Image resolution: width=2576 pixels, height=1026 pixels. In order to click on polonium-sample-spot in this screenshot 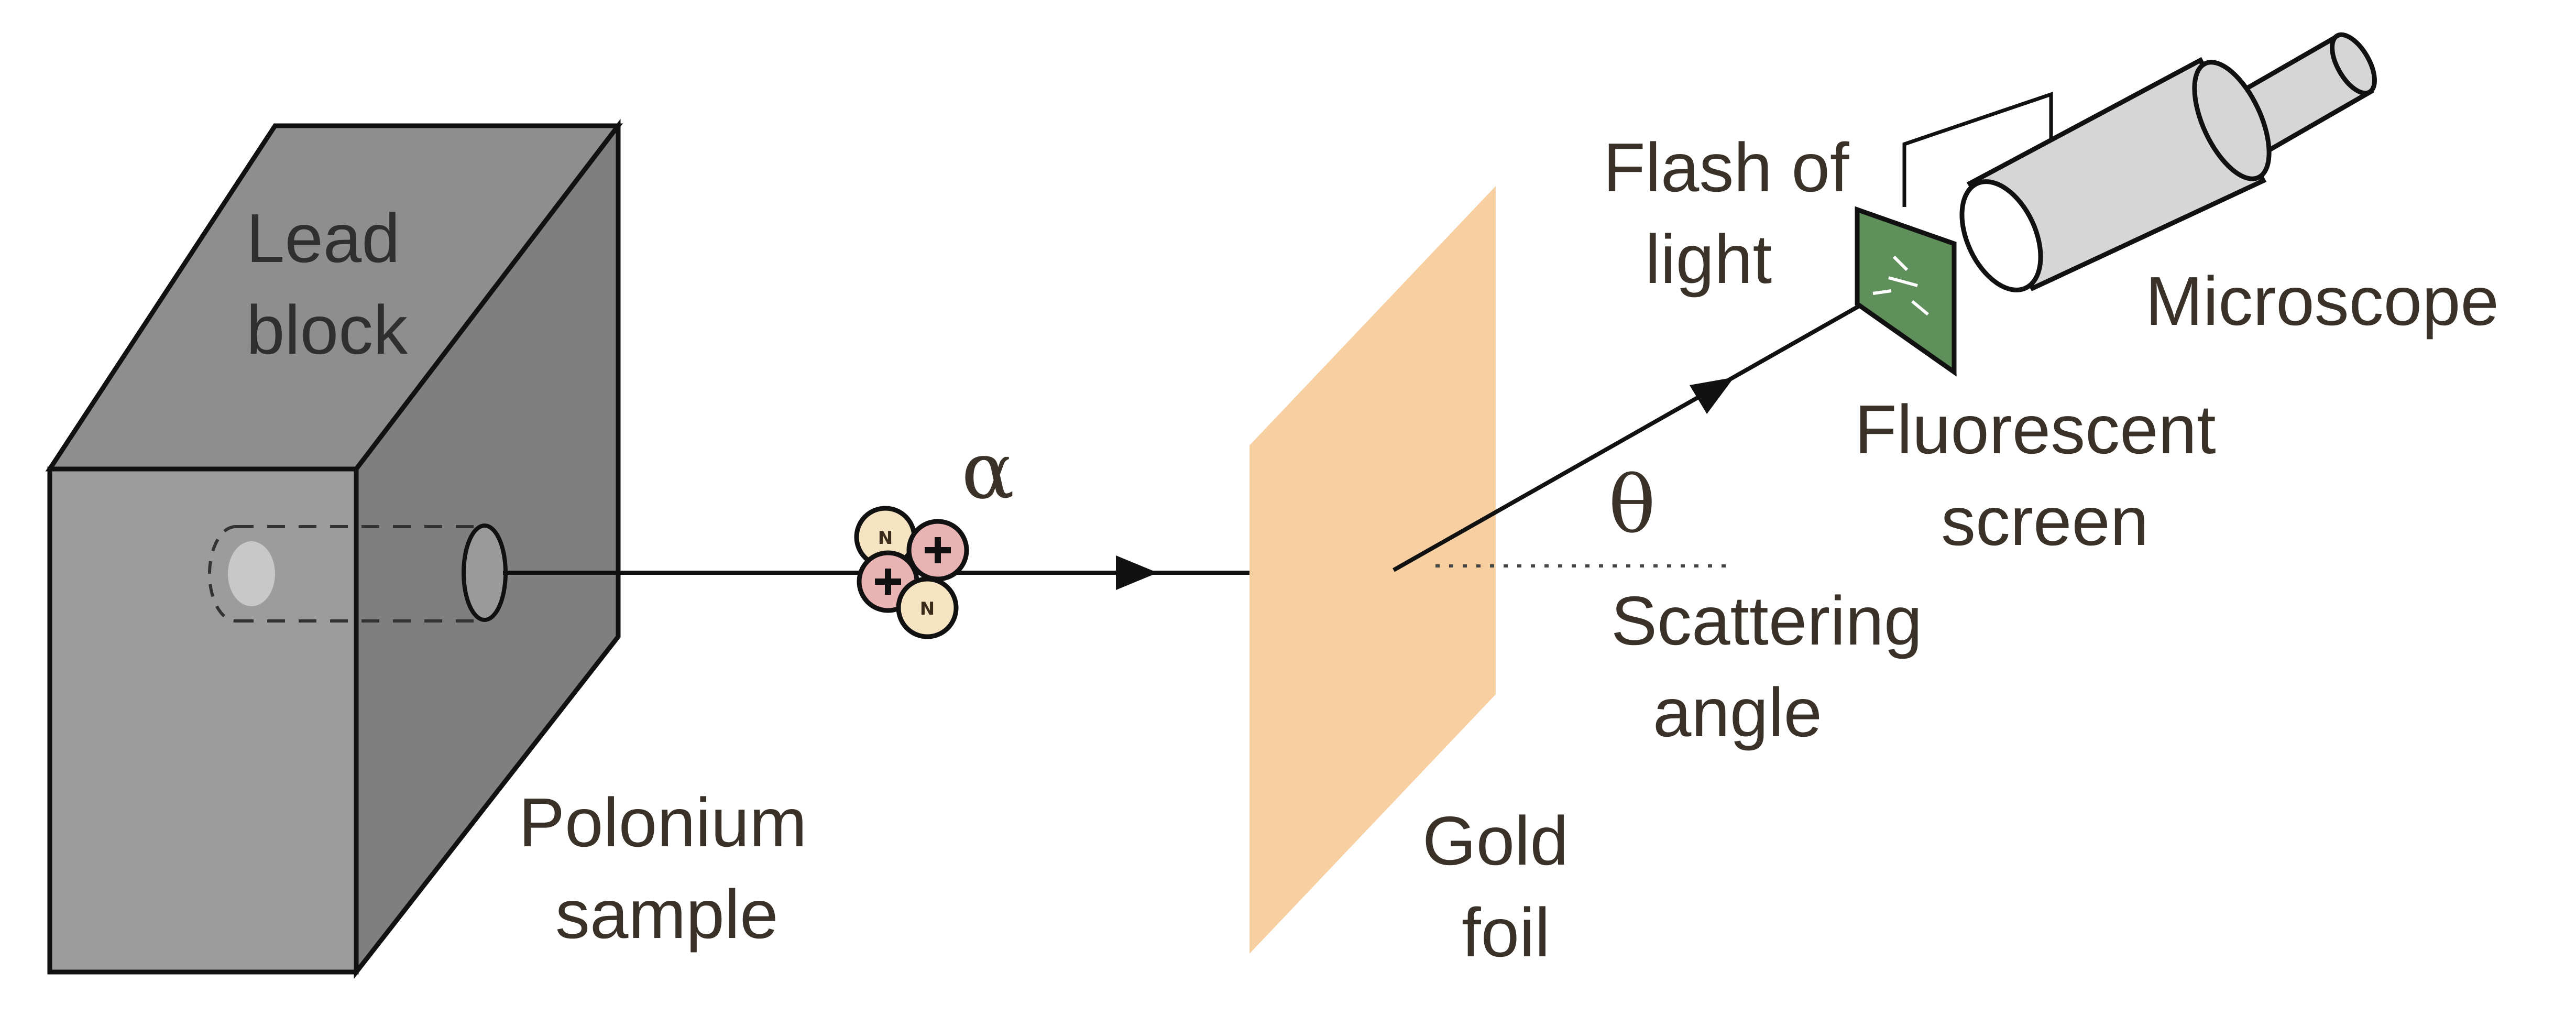, I will do `click(251, 573)`.